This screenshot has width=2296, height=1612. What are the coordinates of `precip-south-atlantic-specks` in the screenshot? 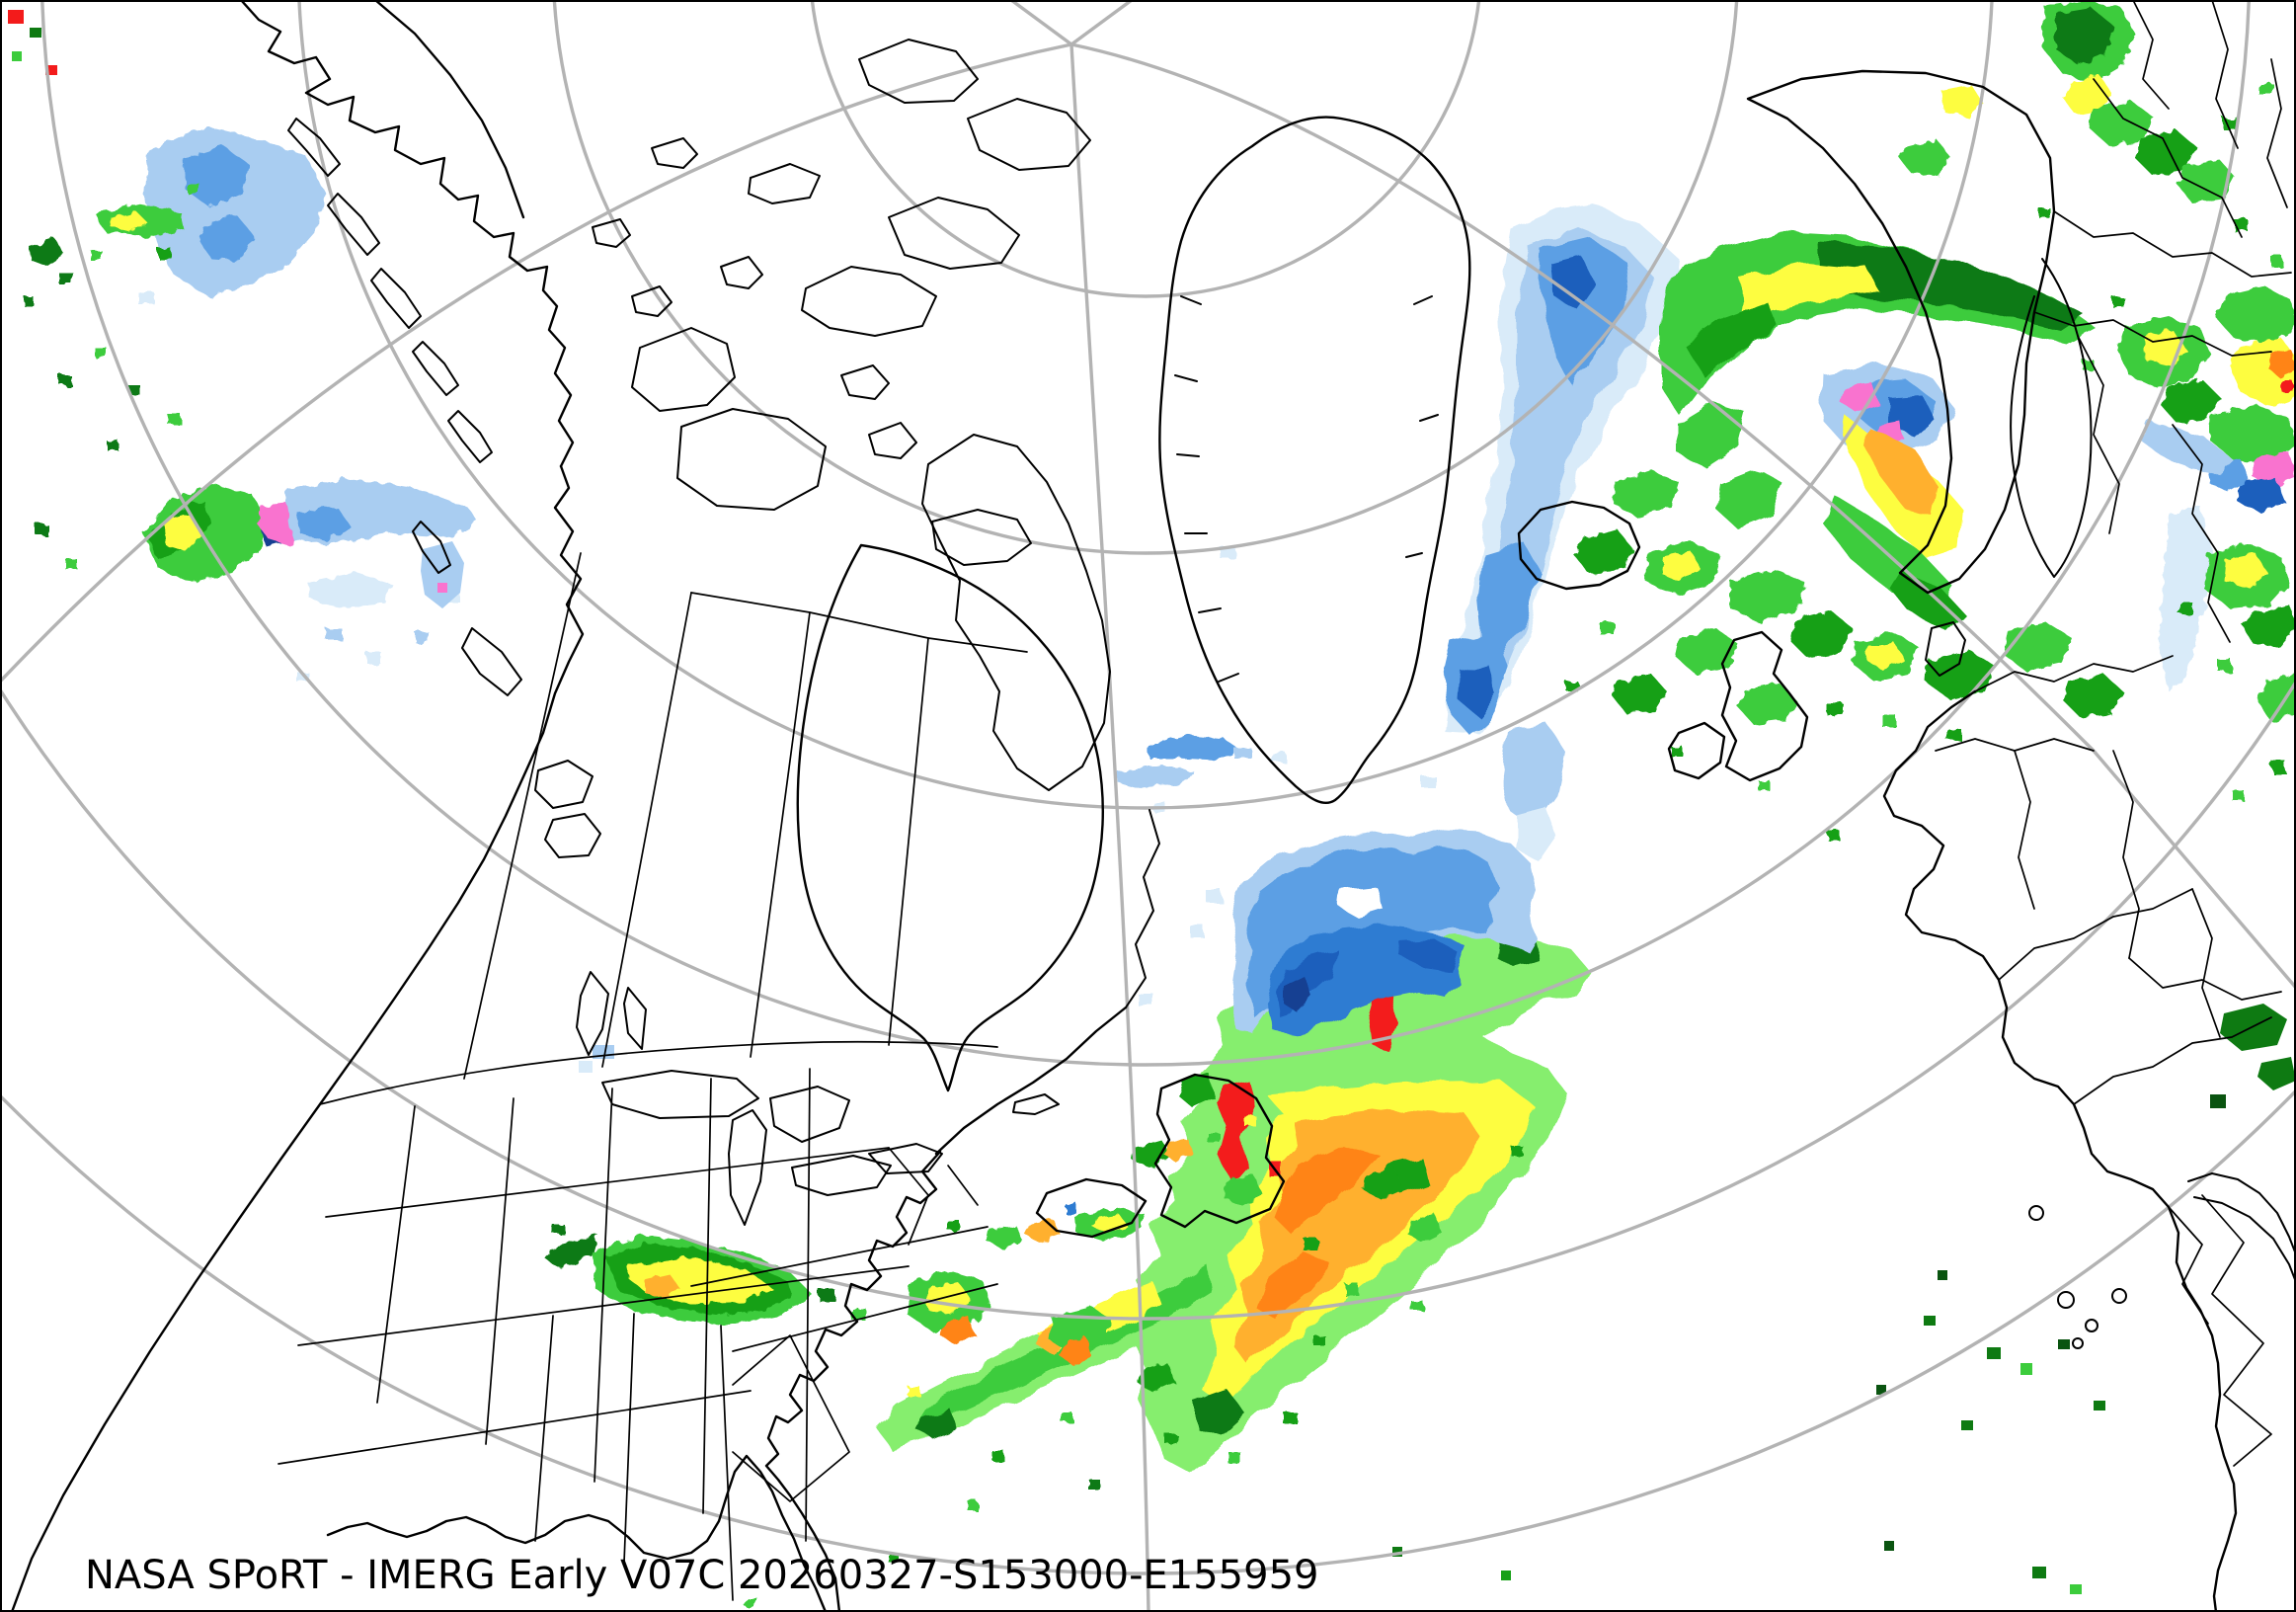 It's located at (1844, 1299).